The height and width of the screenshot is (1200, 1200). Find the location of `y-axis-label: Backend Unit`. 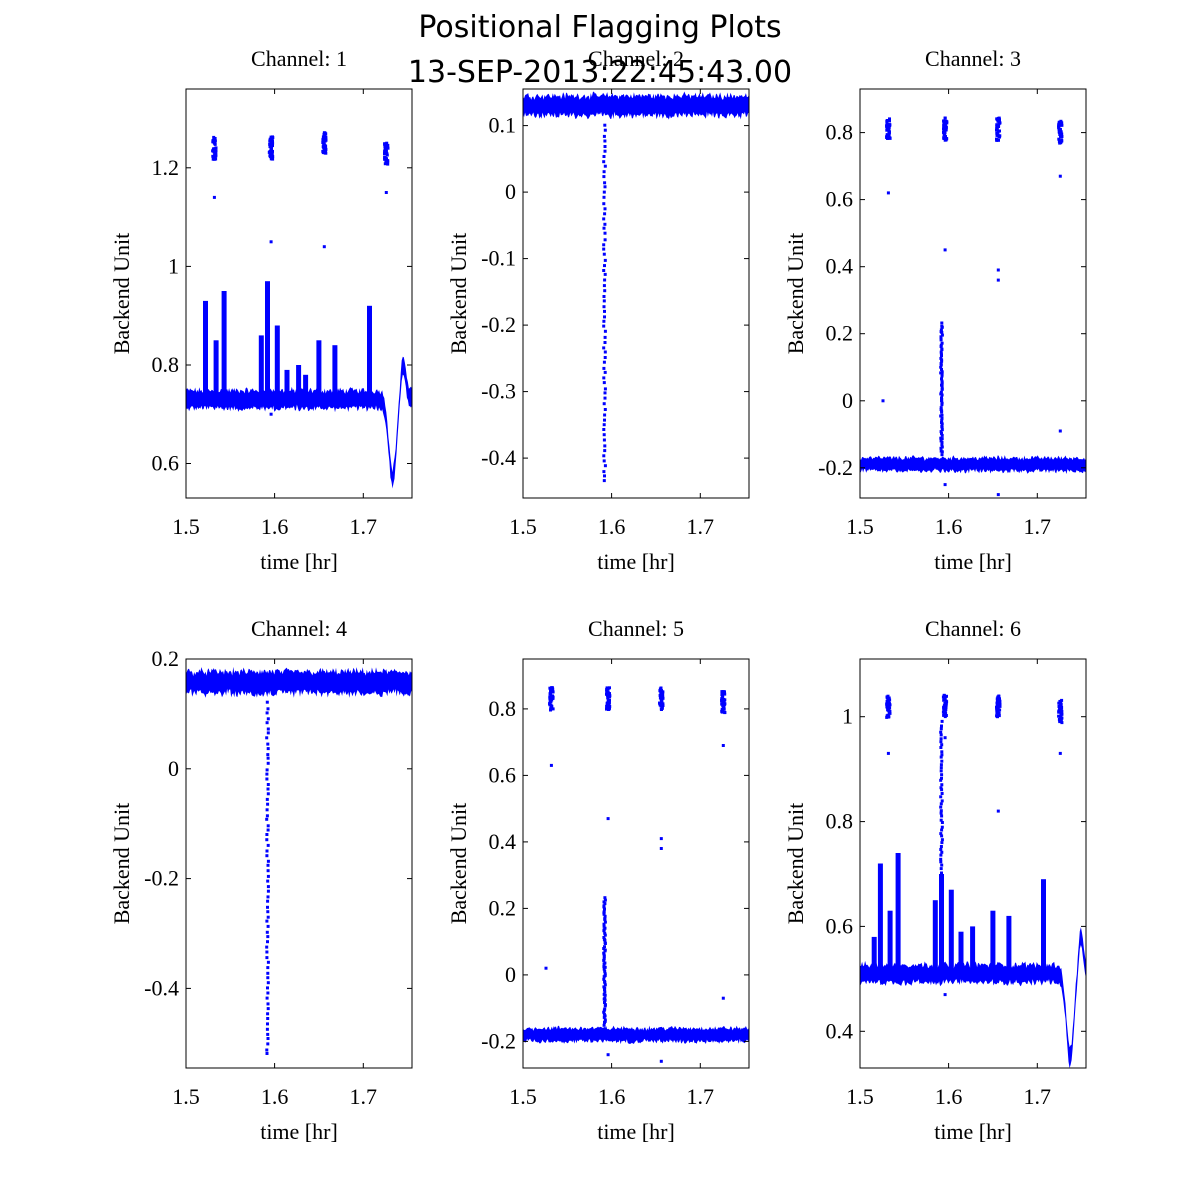

y-axis-label: Backend Unit is located at coordinates (795, 864).